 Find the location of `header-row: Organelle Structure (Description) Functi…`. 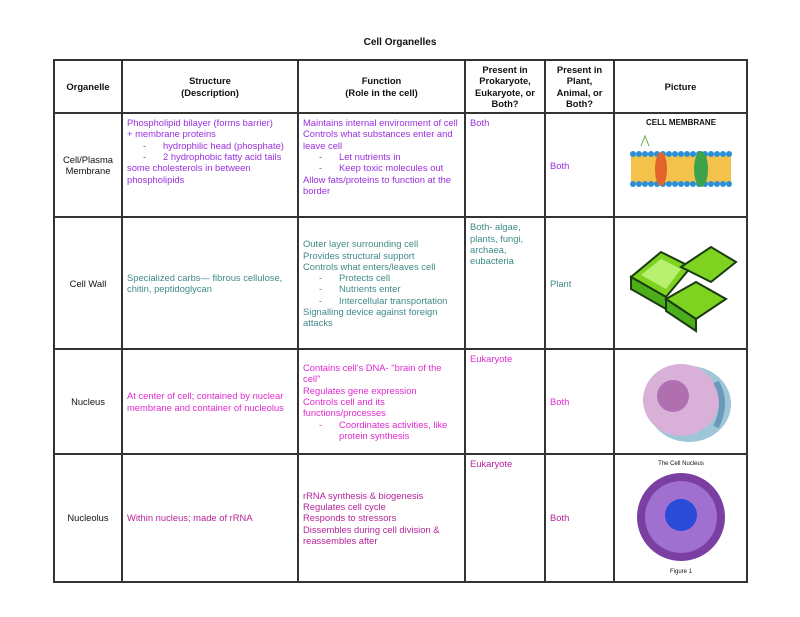

header-row: Organelle Structure (Description) Functi… is located at coordinates (400, 86).